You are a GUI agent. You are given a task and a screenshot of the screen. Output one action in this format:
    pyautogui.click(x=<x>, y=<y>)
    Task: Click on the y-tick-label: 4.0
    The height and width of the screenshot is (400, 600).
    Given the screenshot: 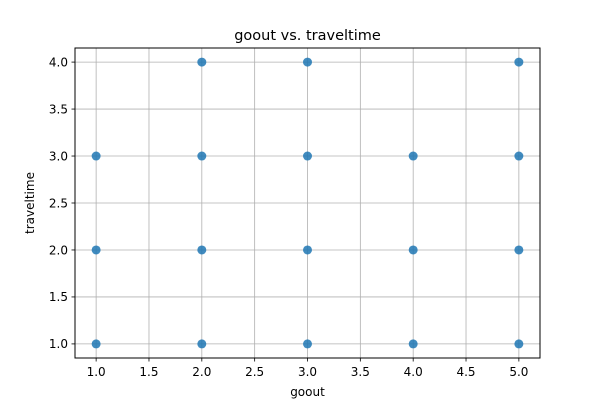 What is the action you would take?
    pyautogui.click(x=58, y=62)
    